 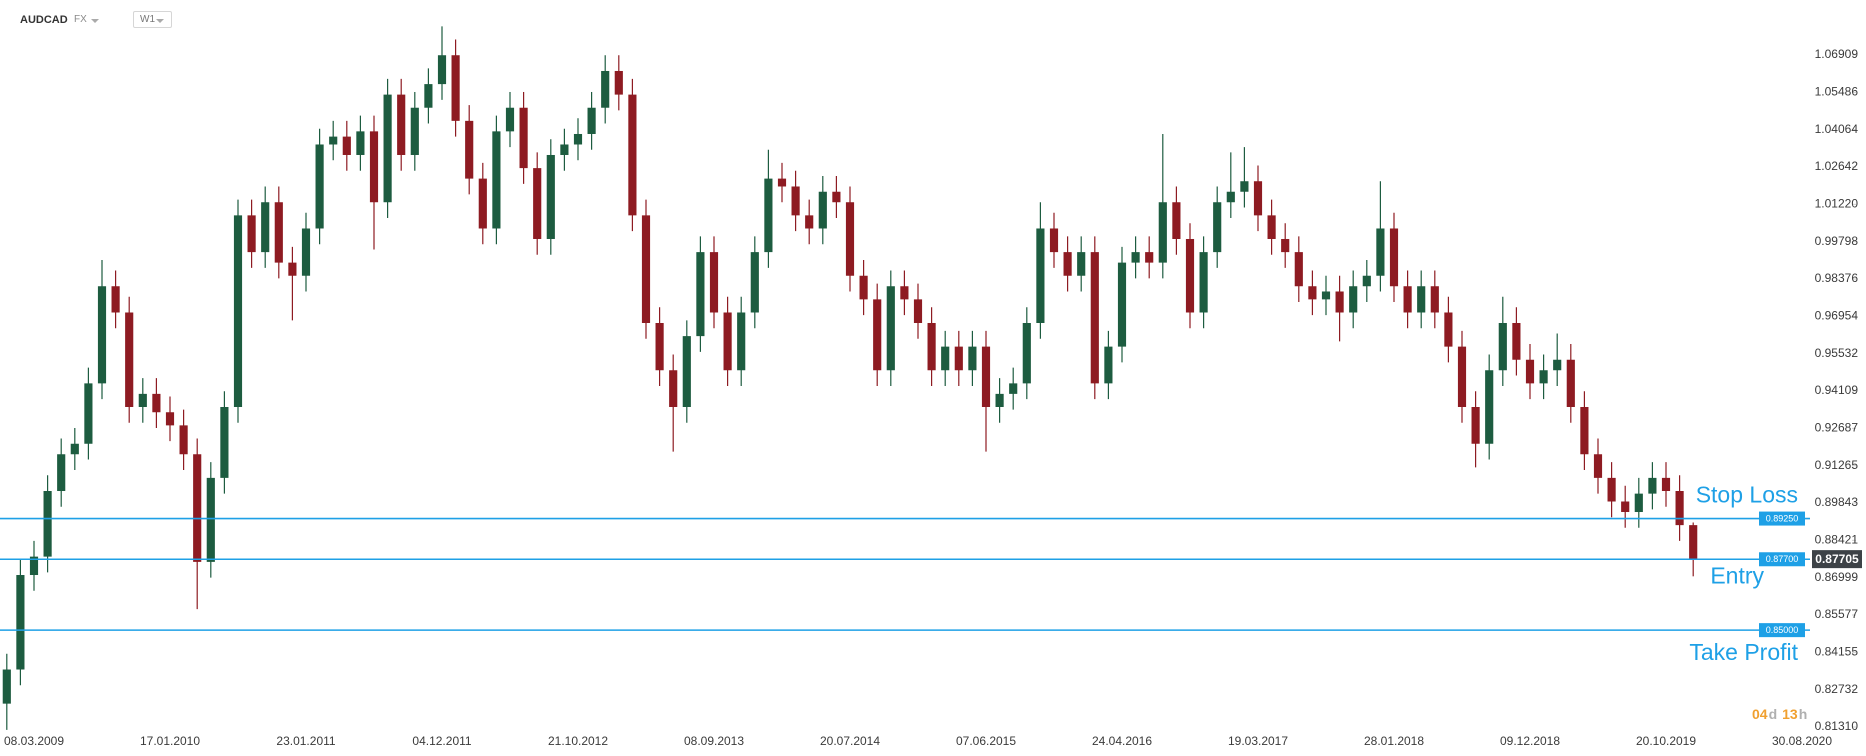 I want to click on x-tick-label: 20.10.2019, so click(x=1666, y=741).